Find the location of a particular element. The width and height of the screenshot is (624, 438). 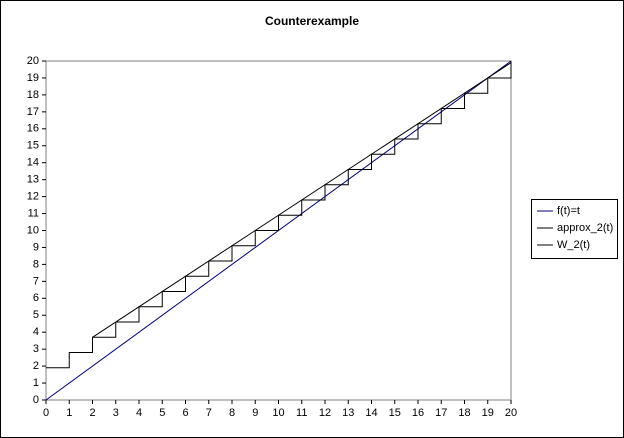

y-tick-label: 1 is located at coordinates (36, 383).